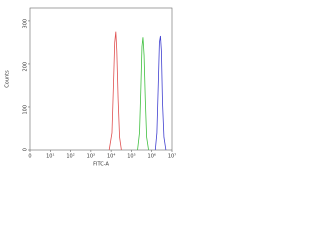 Image resolution: width=320 pixels, height=240 pixels. I want to click on x-tick-label: 10⁶, so click(152, 157).